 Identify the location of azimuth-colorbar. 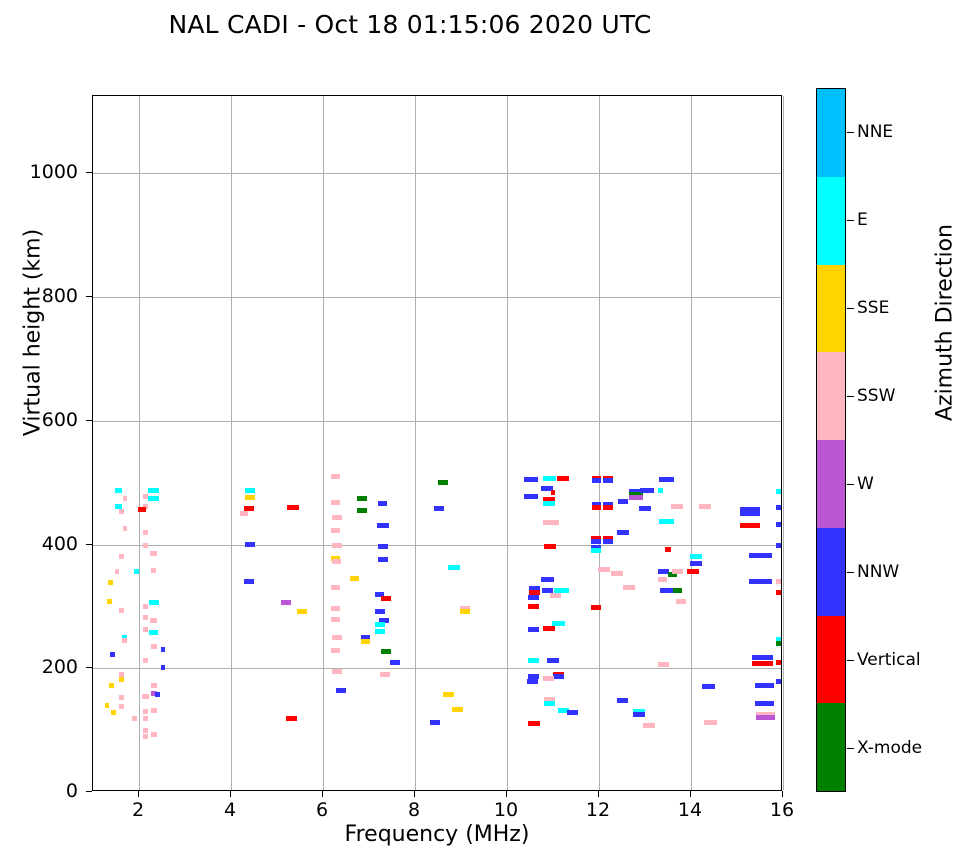
(831, 440).